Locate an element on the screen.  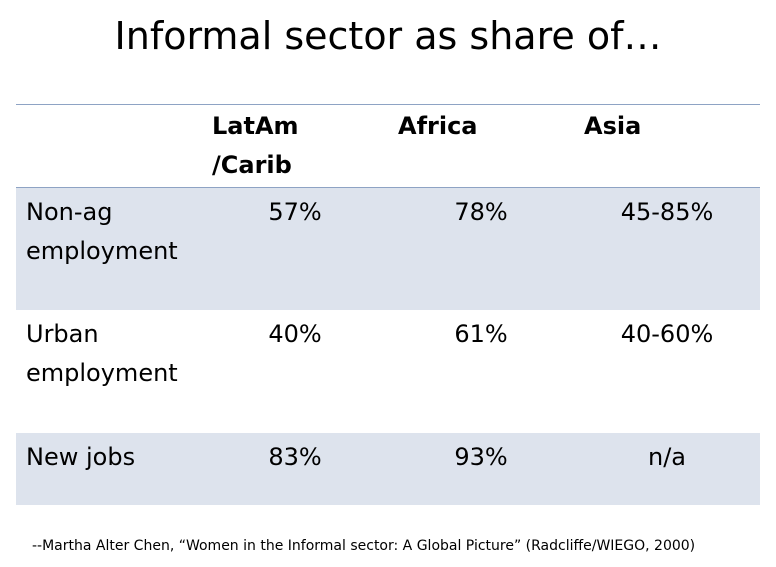
row-label: Urban is located at coordinates (62, 334).